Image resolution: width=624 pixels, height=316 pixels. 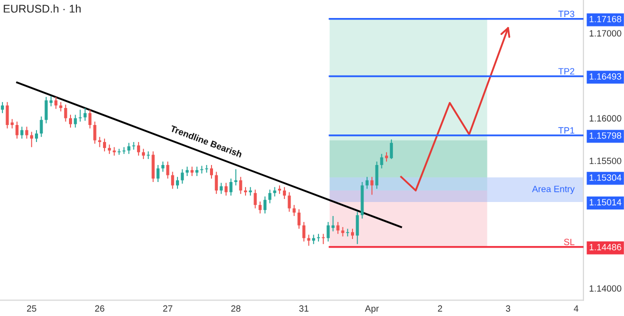 What do you see at coordinates (606, 118) in the screenshot?
I see `y-tick-label: 1.16000` at bounding box center [606, 118].